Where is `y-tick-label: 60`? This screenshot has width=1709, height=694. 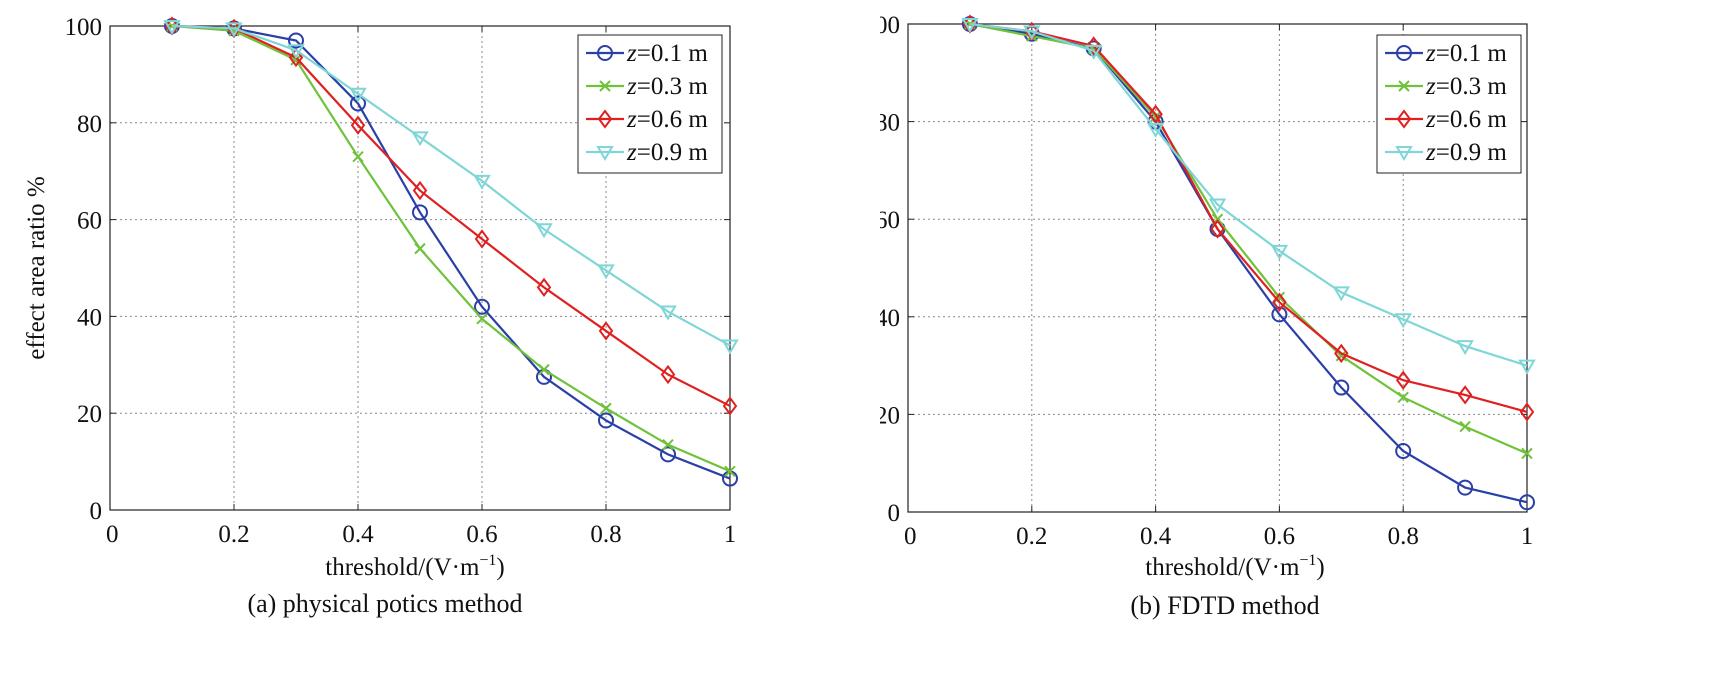 y-tick-label: 60 is located at coordinates (890, 220).